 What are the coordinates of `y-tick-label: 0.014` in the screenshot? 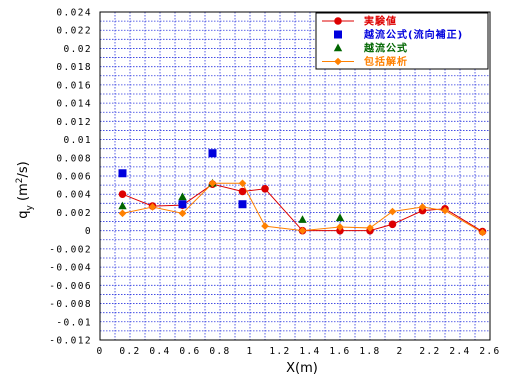 It's located at (74, 104).